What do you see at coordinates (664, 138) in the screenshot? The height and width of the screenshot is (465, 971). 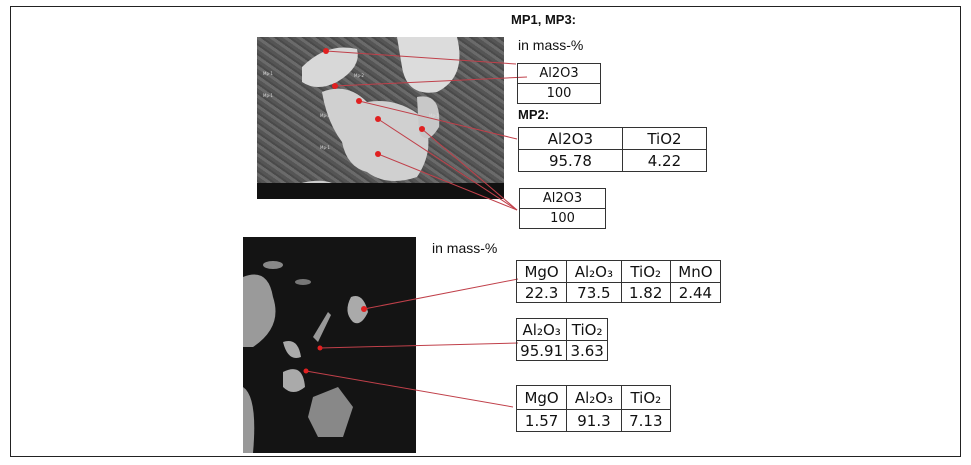 I see `table-header: TiO2` at bounding box center [664, 138].